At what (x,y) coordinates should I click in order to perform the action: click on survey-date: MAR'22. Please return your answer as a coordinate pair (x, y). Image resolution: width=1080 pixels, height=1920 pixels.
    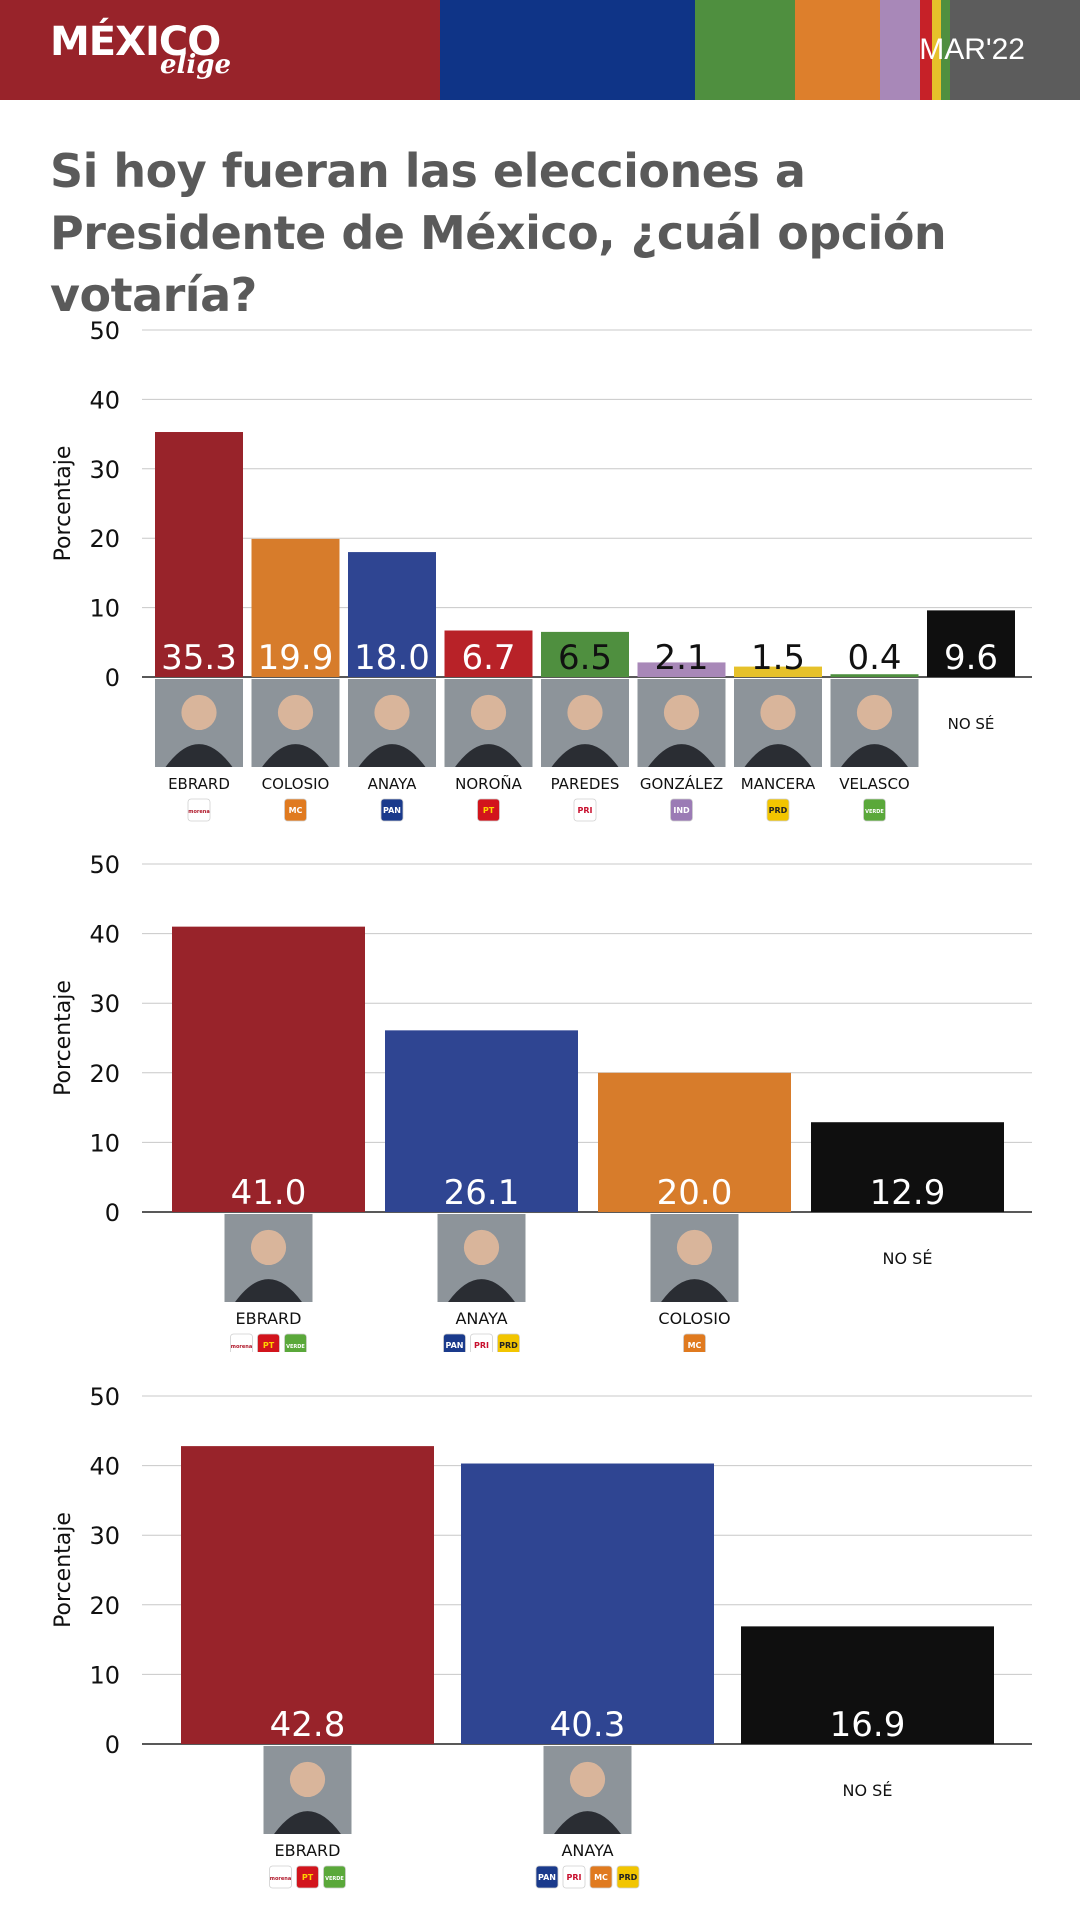
    Looking at the image, I should click on (972, 49).